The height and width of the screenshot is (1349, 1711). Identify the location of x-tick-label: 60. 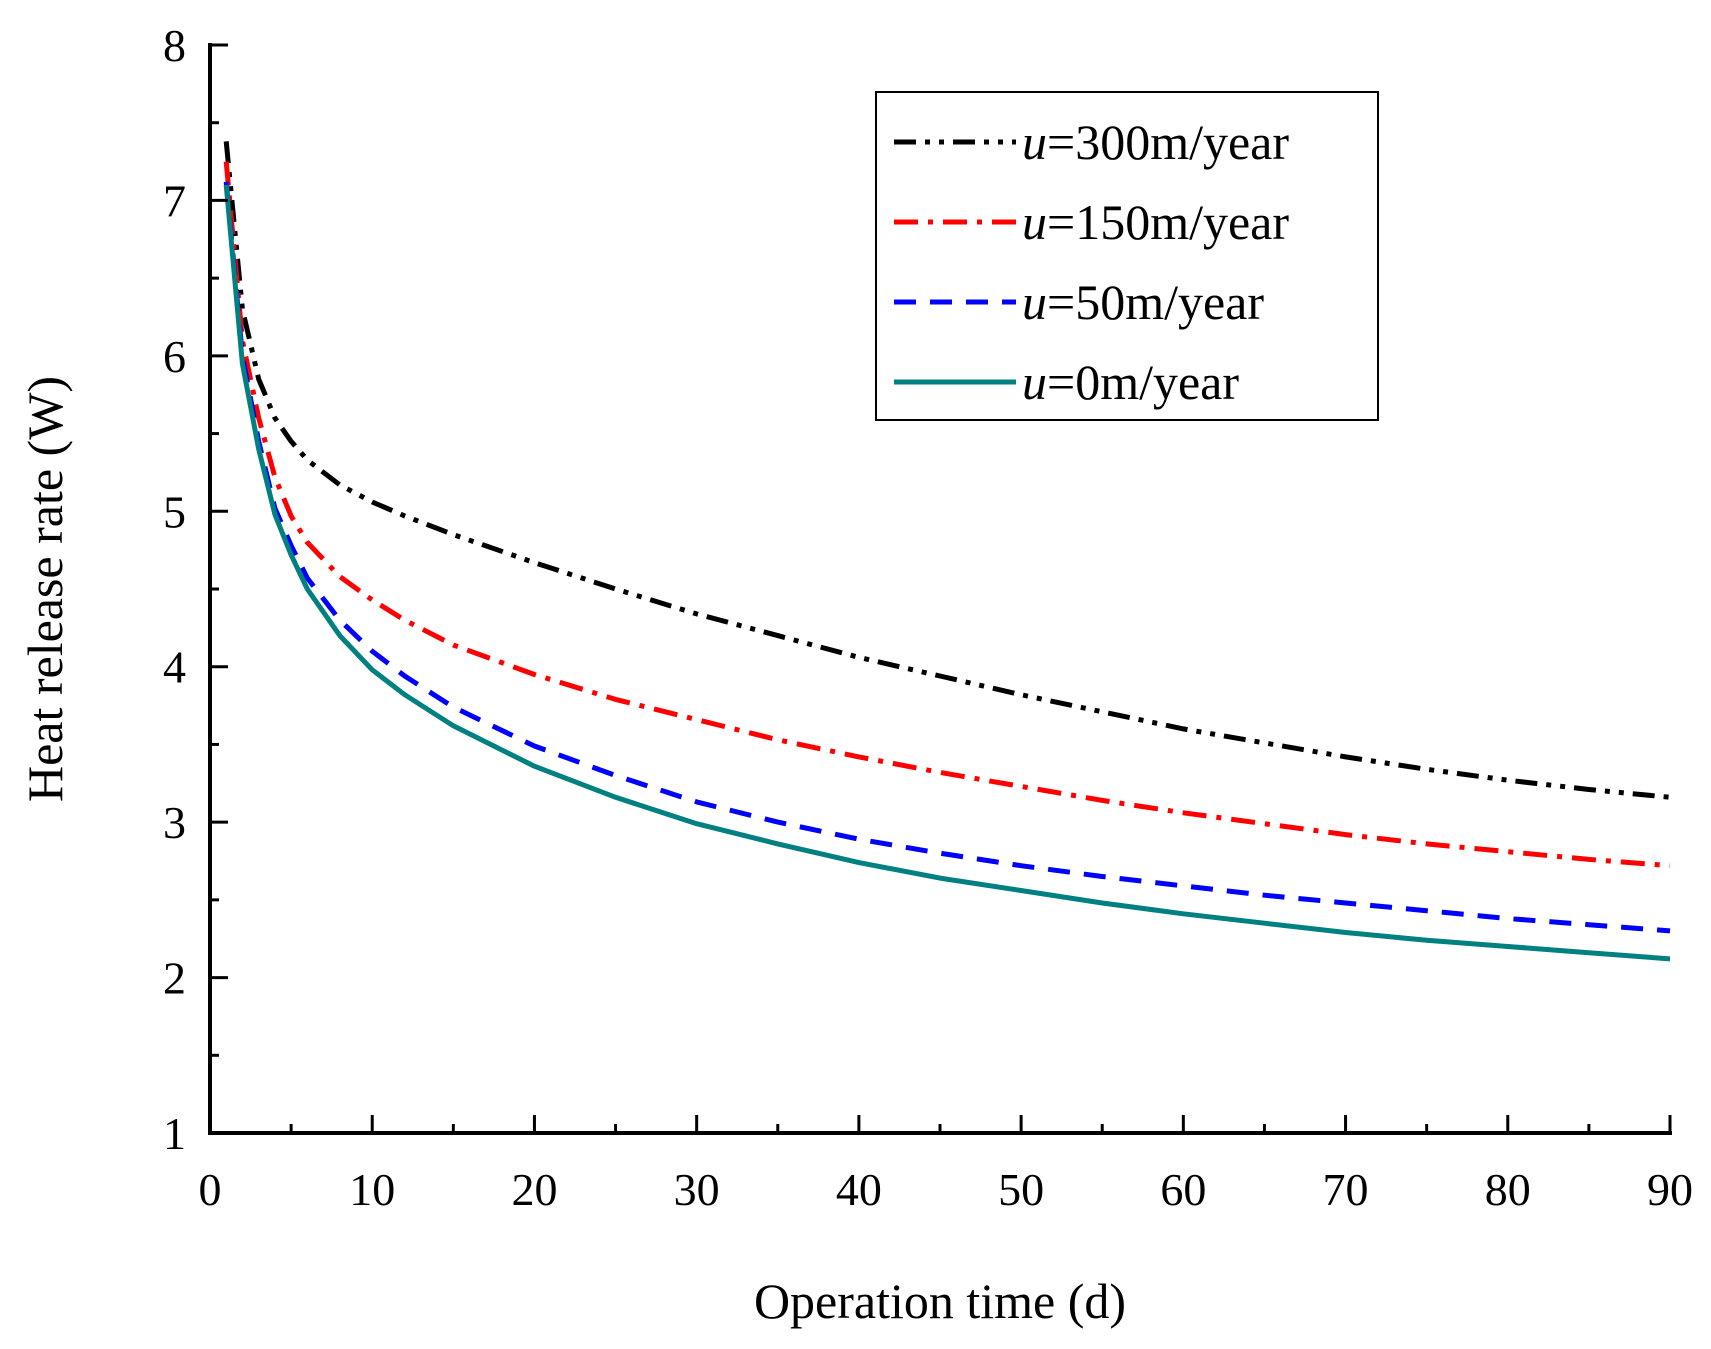
(1183, 1189).